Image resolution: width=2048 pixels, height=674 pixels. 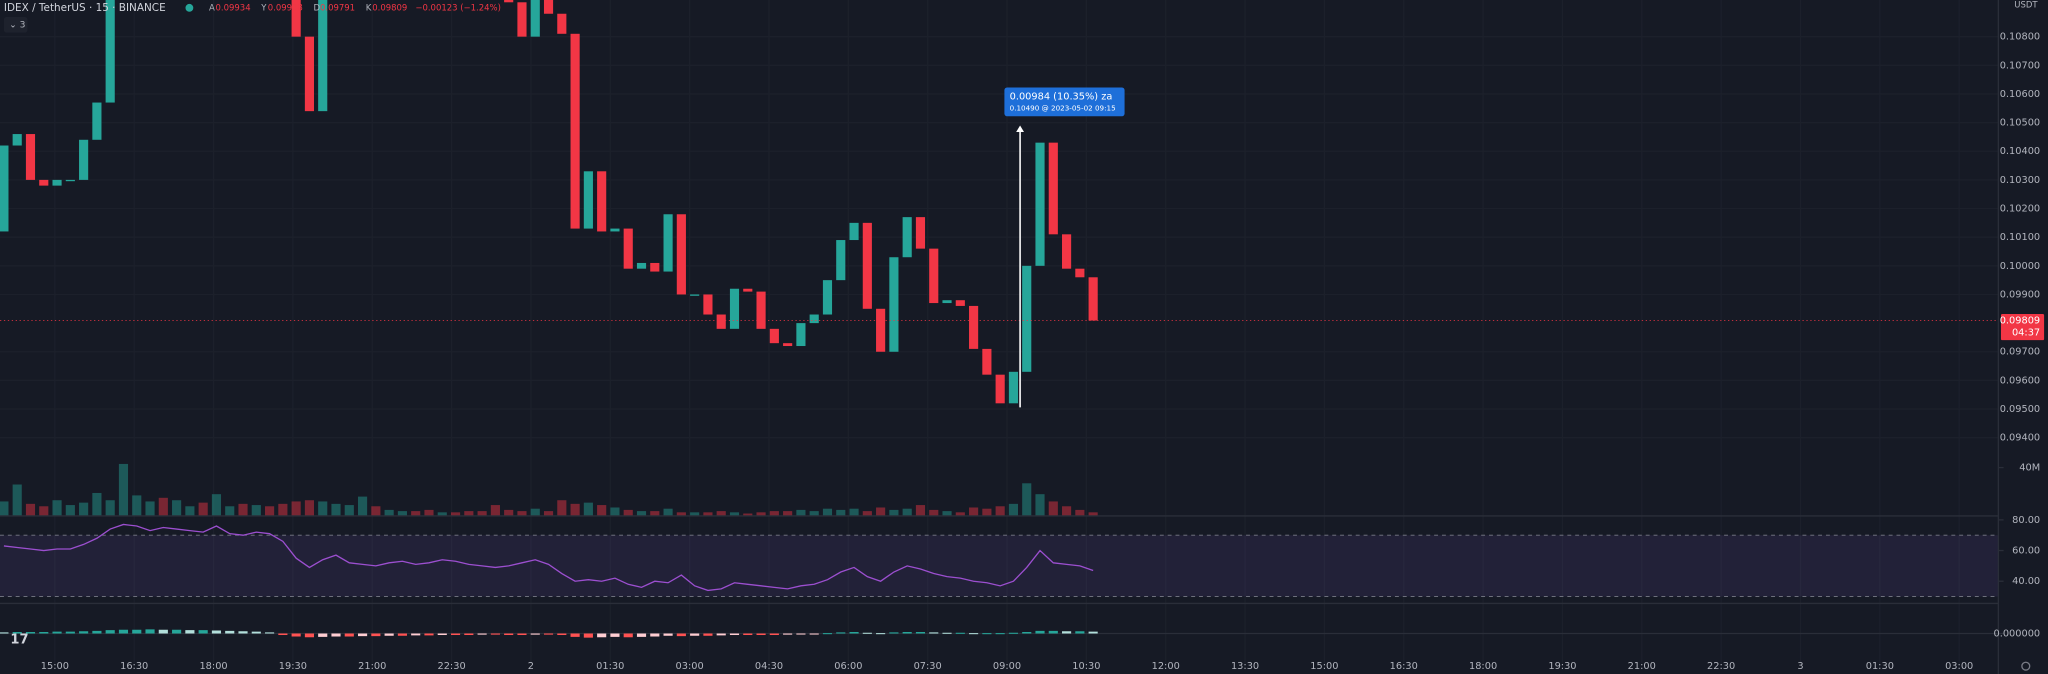 I want to click on y-tick-label: 0.10500, so click(x=2020, y=123).